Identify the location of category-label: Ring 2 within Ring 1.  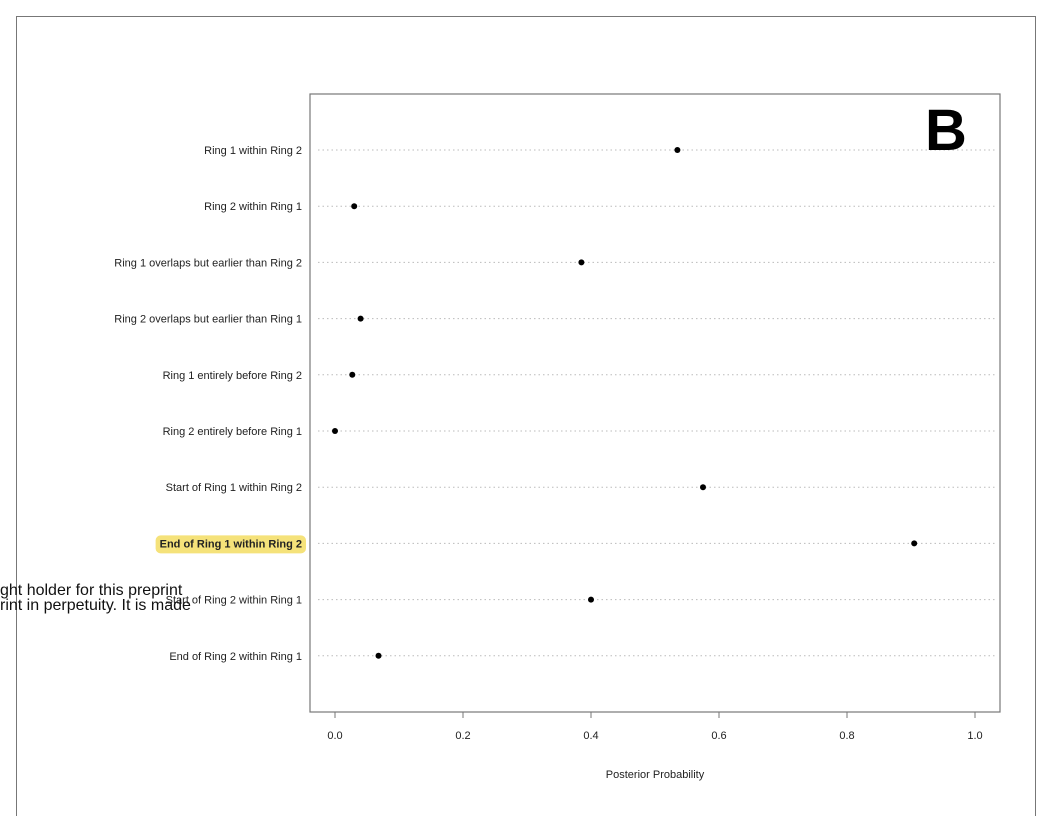
(253, 207).